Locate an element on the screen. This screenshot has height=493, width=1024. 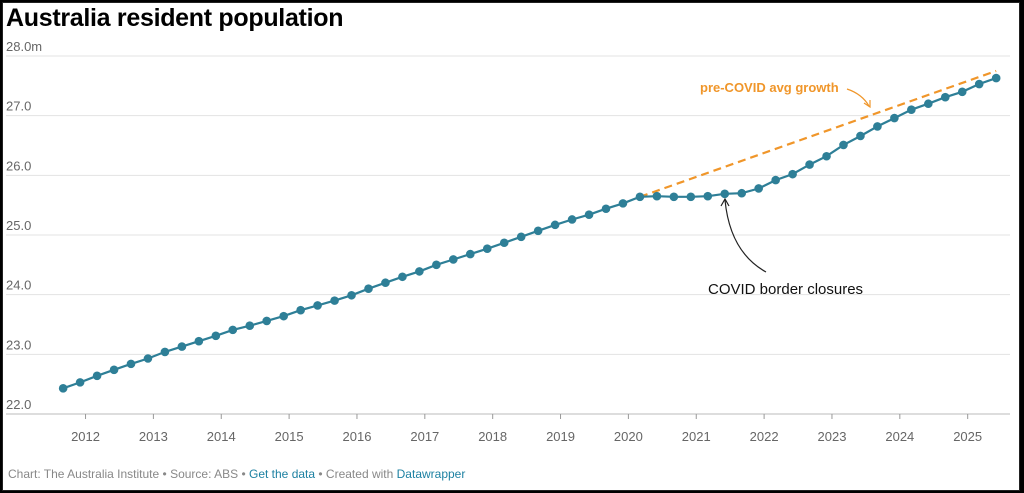
annotation-pre-covid-growth: pre-COVID avg growth is located at coordinates (769, 87).